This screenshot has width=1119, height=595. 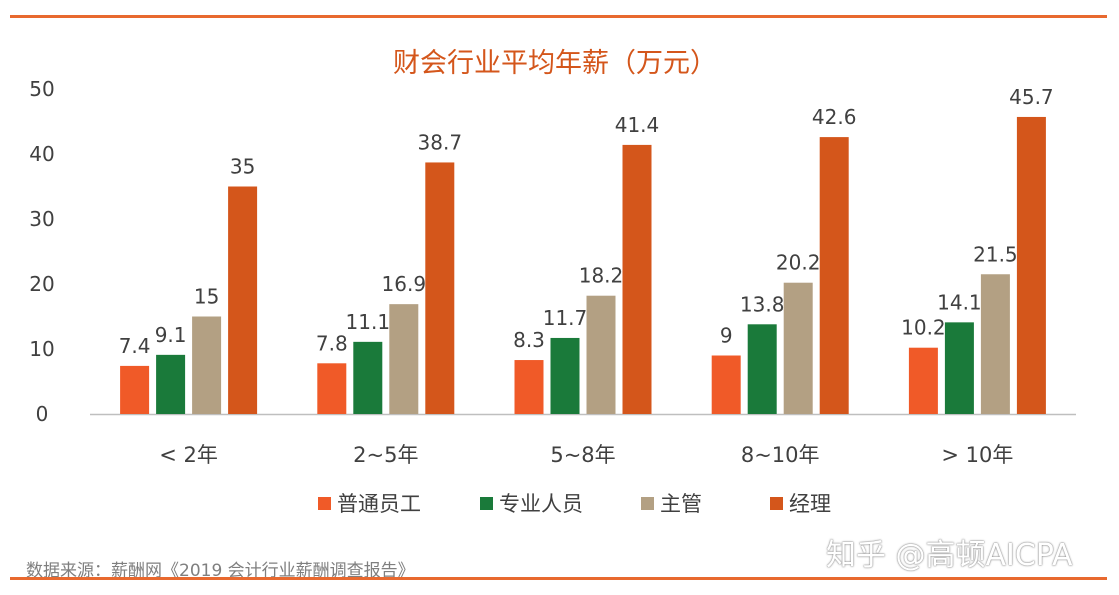 I want to click on y-tick-label: 10, so click(x=41, y=349).